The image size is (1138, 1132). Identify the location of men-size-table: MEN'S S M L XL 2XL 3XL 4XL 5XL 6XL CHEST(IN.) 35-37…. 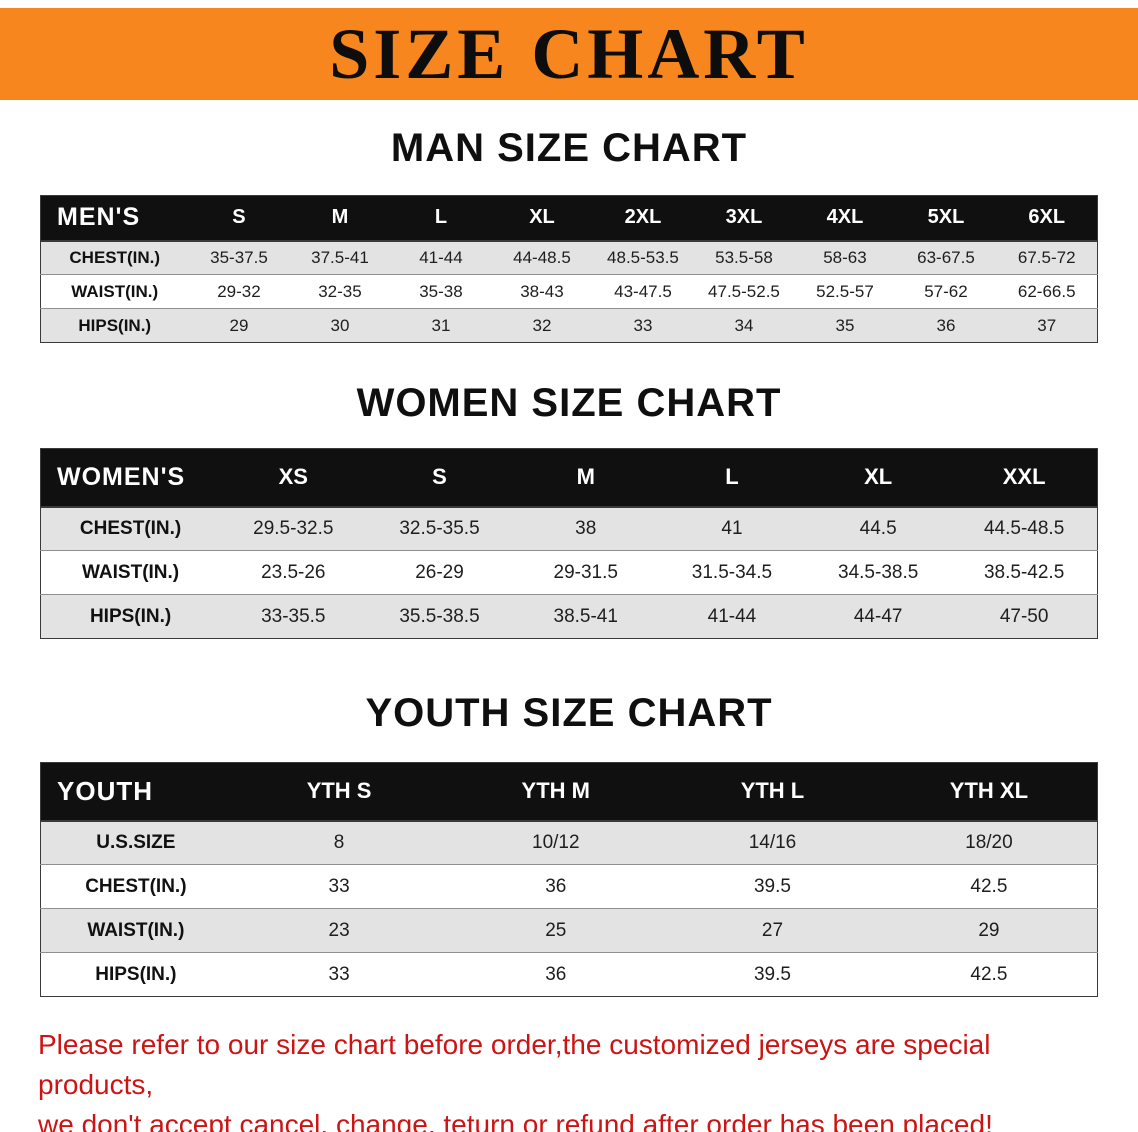
(569, 269).